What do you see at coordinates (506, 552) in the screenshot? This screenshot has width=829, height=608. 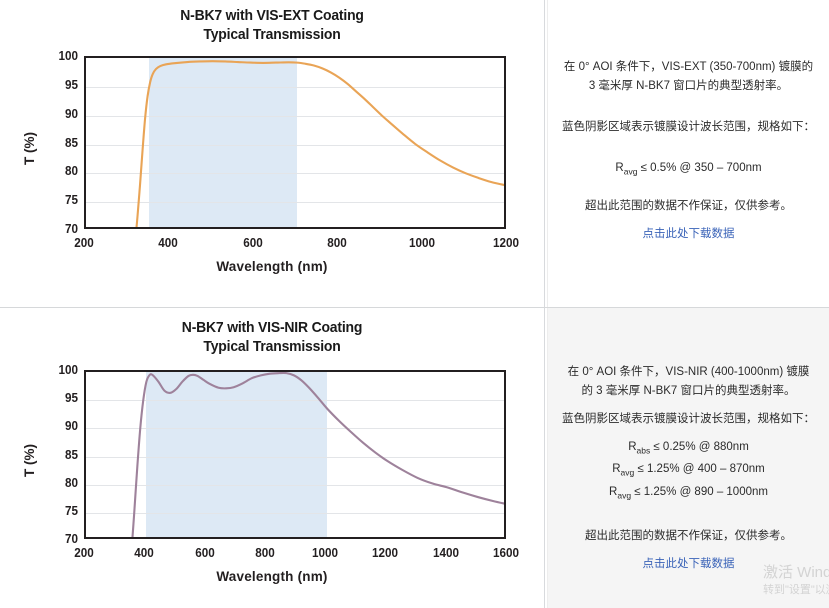 I see `x-axis-tick-label: 1600` at bounding box center [506, 552].